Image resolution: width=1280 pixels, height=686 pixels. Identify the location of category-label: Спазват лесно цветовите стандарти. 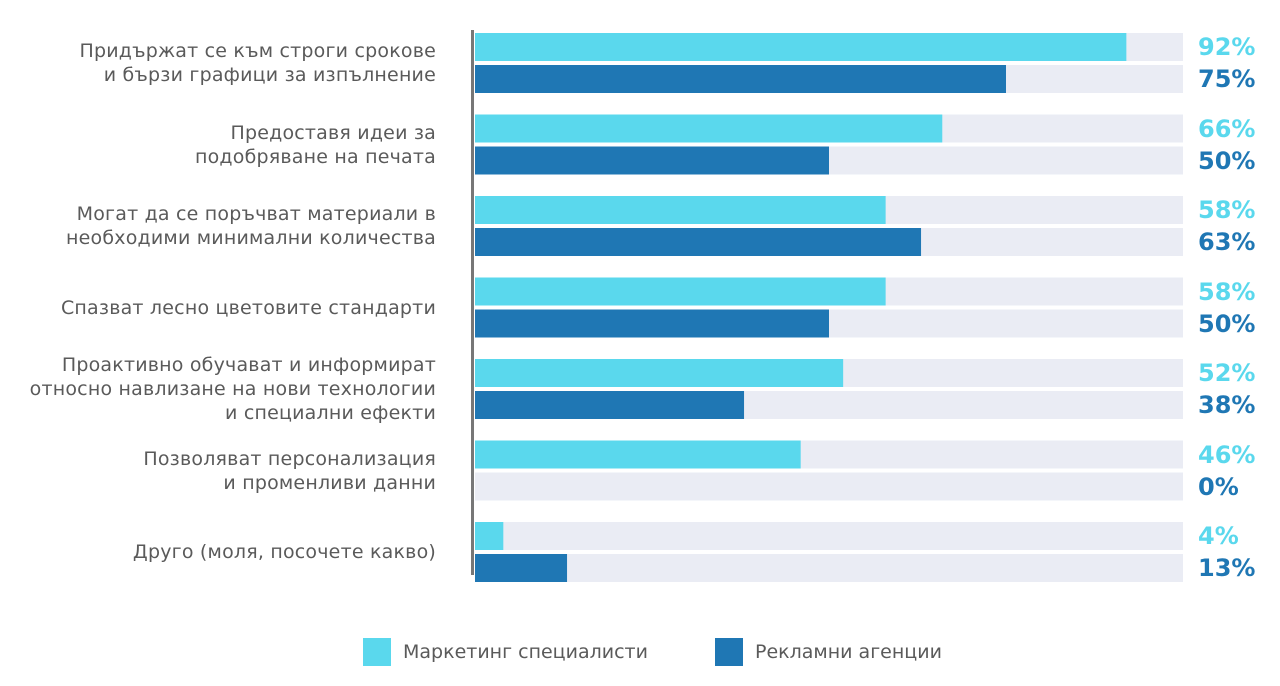
(248, 307).